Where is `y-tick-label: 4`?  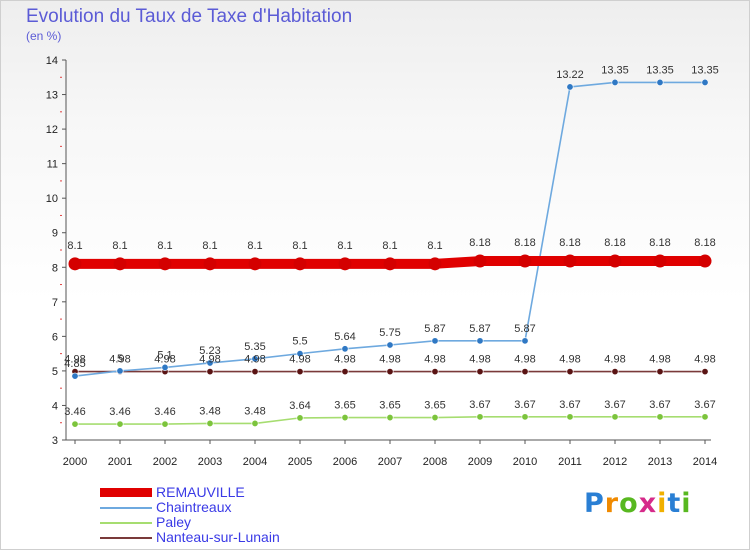 y-tick-label: 4 is located at coordinates (55, 406).